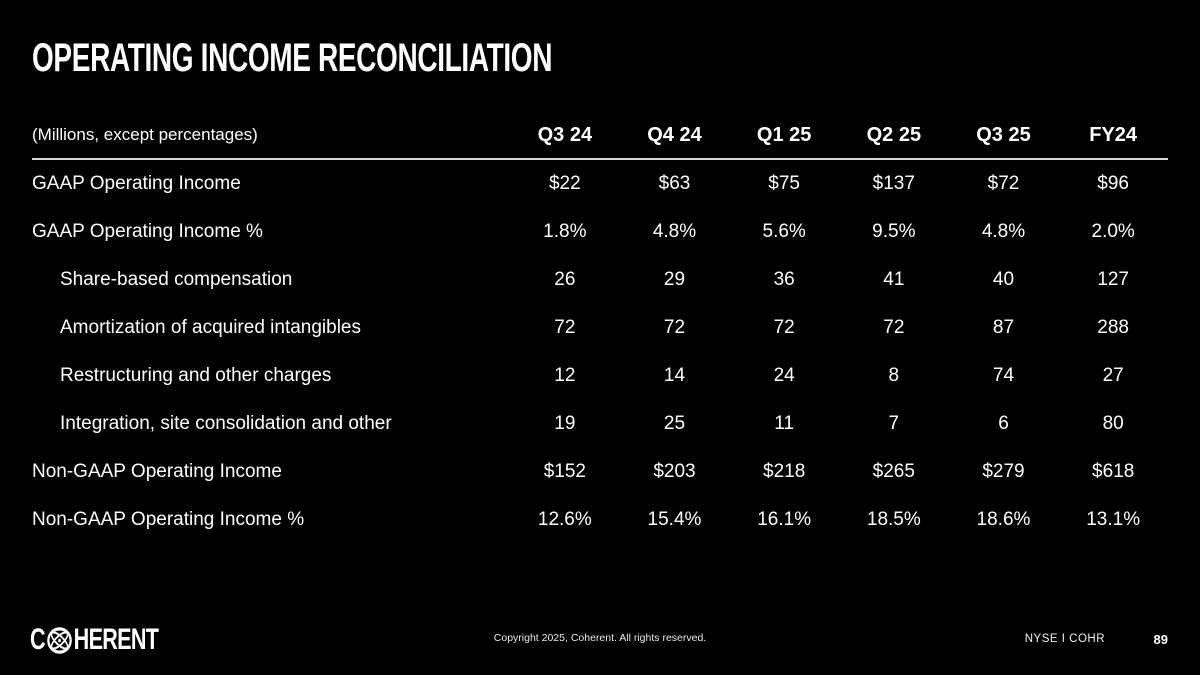 The height and width of the screenshot is (675, 1200). Describe the element at coordinates (893, 519) in the screenshot. I see `cell-value: 18.5%` at that location.